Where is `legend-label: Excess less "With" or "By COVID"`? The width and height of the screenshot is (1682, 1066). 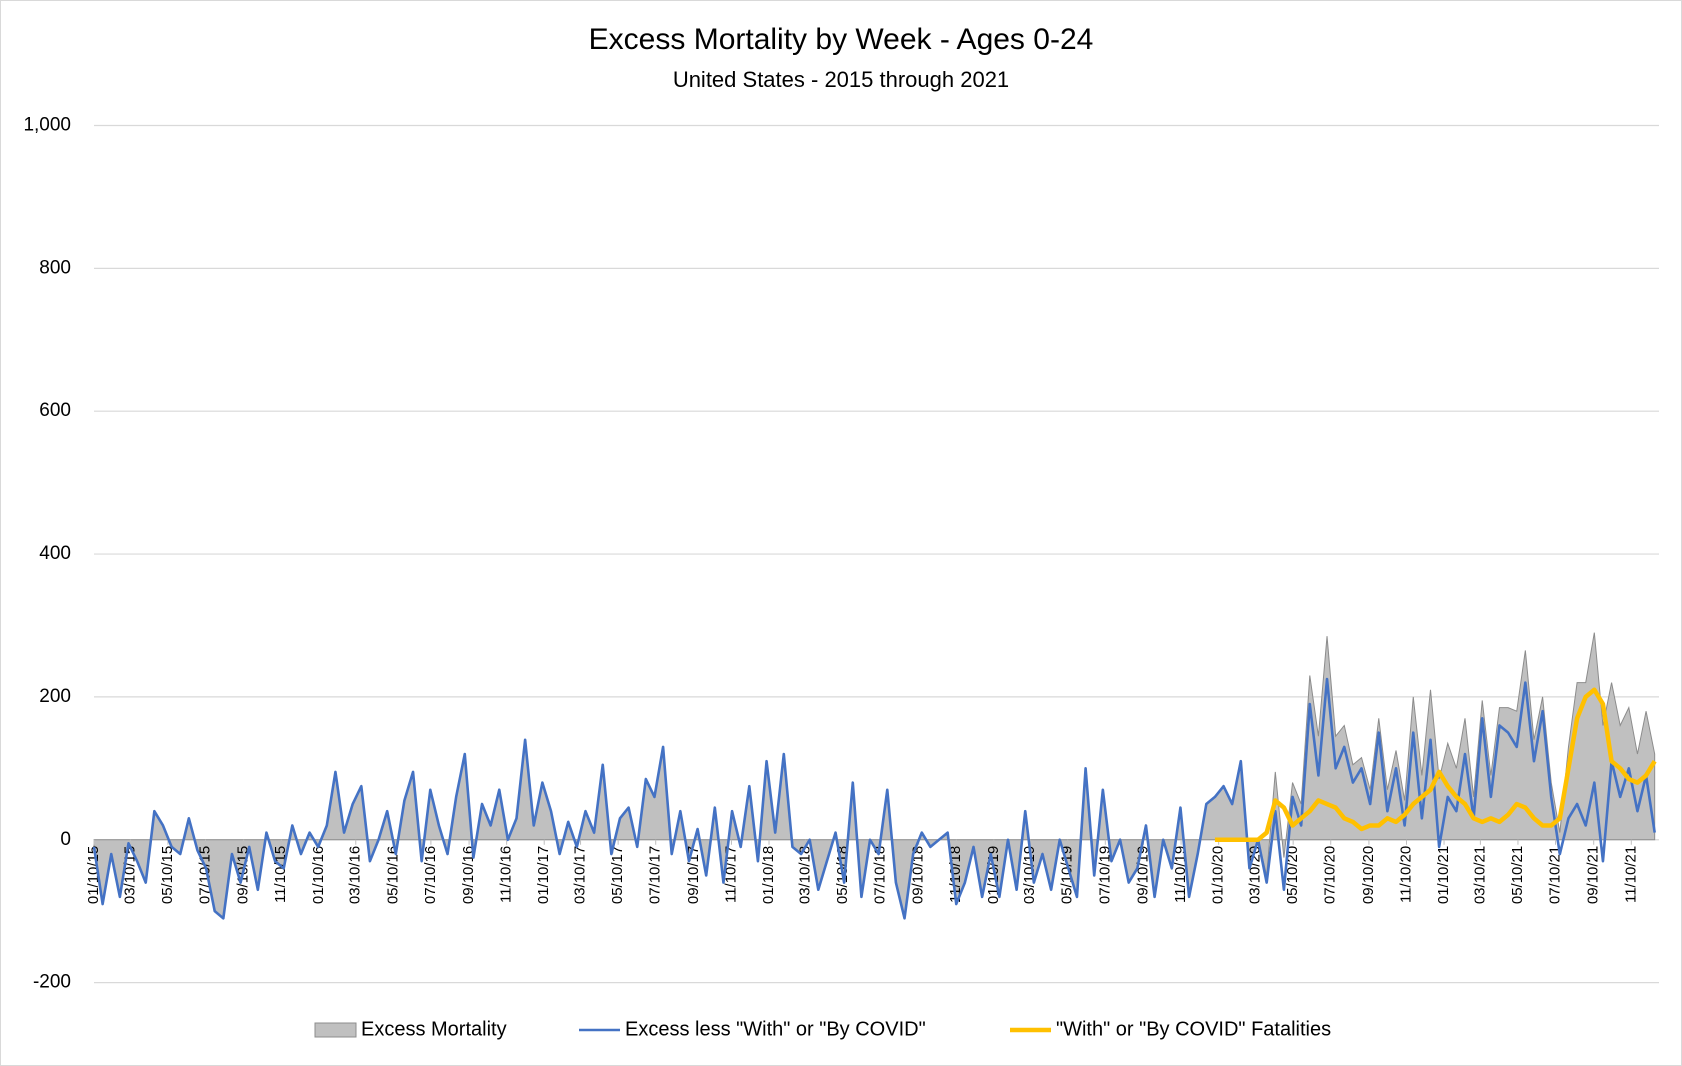
legend-label: Excess less "With" or "By COVID" is located at coordinates (775, 1029).